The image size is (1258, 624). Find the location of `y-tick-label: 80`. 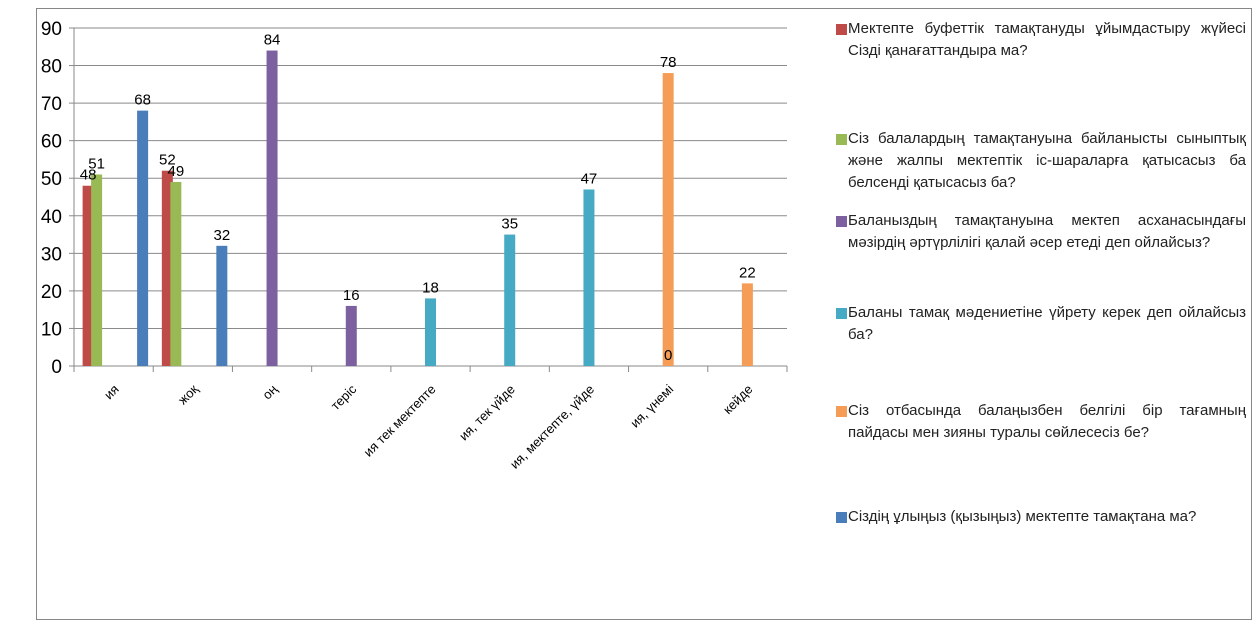

y-tick-label: 80 is located at coordinates (51, 67).